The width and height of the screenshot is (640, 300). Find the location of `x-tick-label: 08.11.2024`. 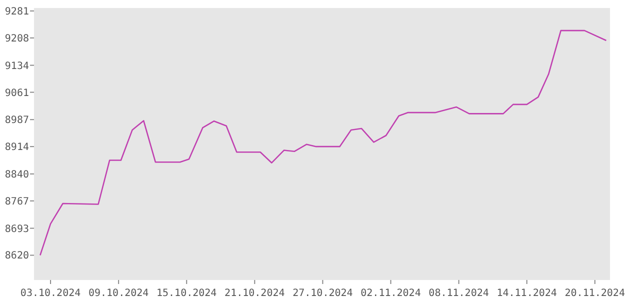

x-tick-label: 08.11.2024 is located at coordinates (458, 293).